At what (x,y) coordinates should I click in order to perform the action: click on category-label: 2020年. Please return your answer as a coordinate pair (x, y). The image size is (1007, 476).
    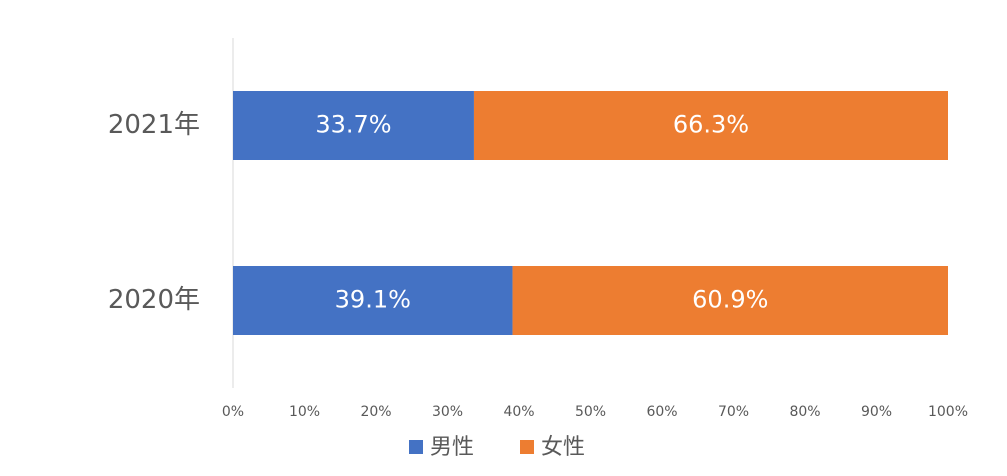
    Looking at the image, I should click on (154, 300).